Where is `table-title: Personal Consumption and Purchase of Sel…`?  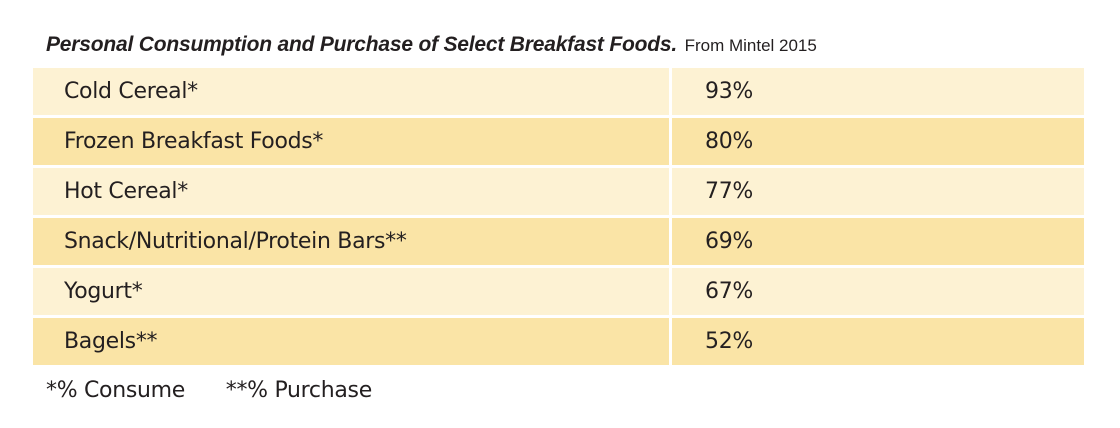
table-title: Personal Consumption and Purchase of Sel… is located at coordinates (361, 44).